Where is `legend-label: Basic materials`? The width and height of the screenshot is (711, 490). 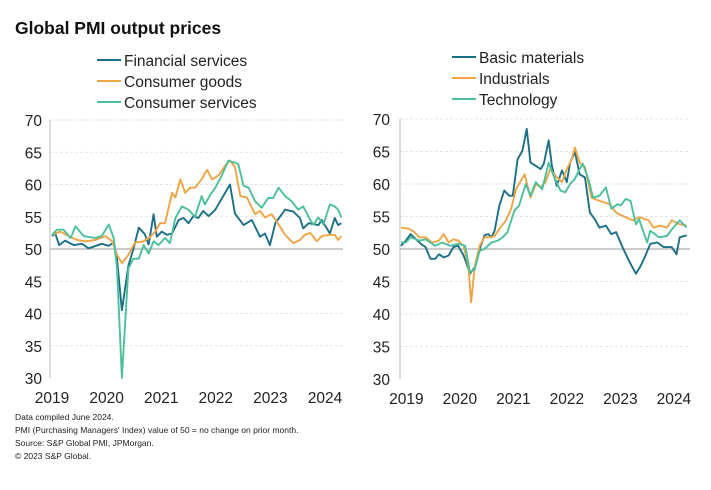 legend-label: Basic materials is located at coordinates (531, 58).